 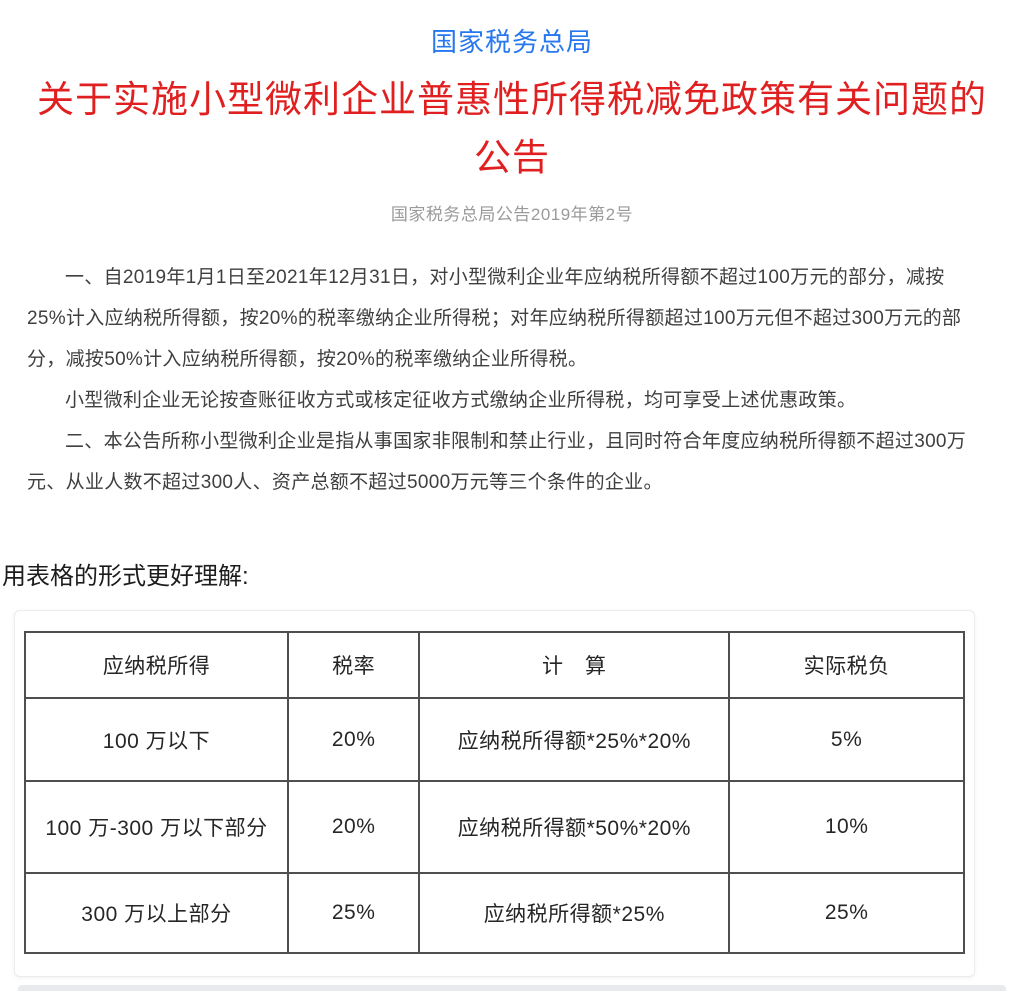 I want to click on table-cell-income: 300 万以上部分, so click(x=156, y=913).